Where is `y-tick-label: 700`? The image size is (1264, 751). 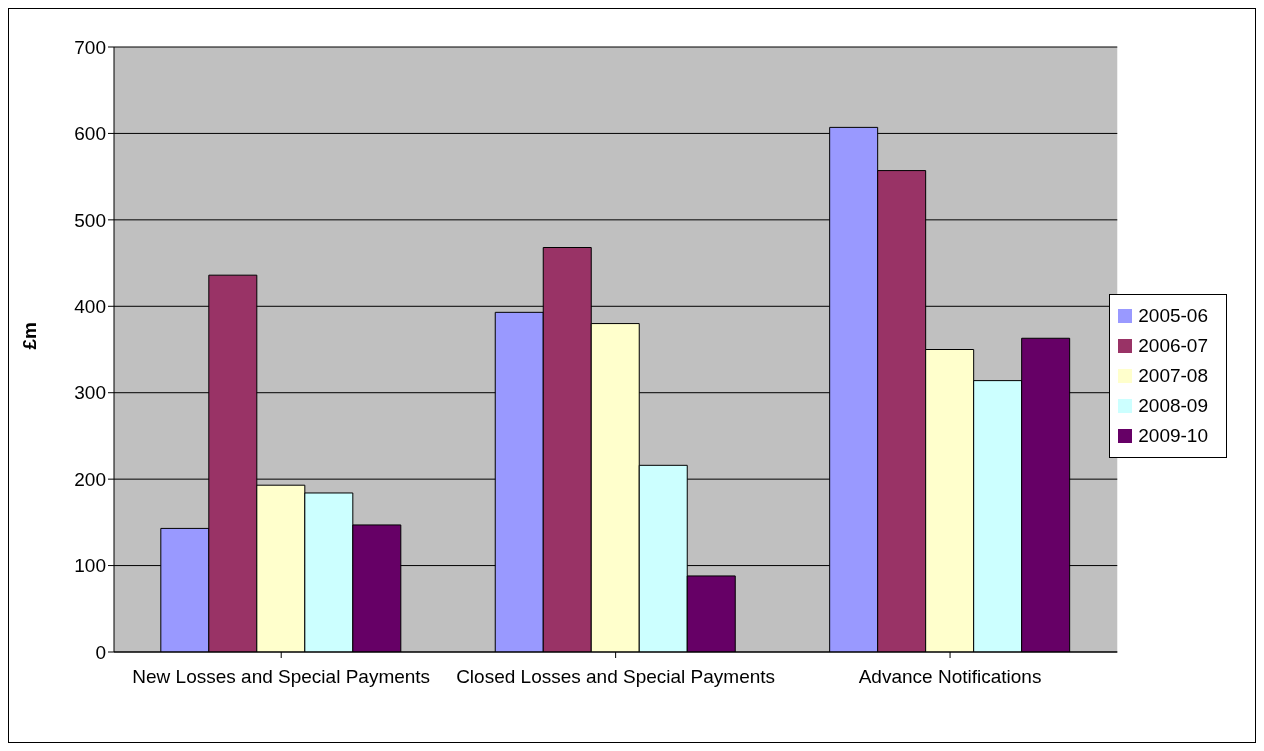 y-tick-label: 700 is located at coordinates (90, 47).